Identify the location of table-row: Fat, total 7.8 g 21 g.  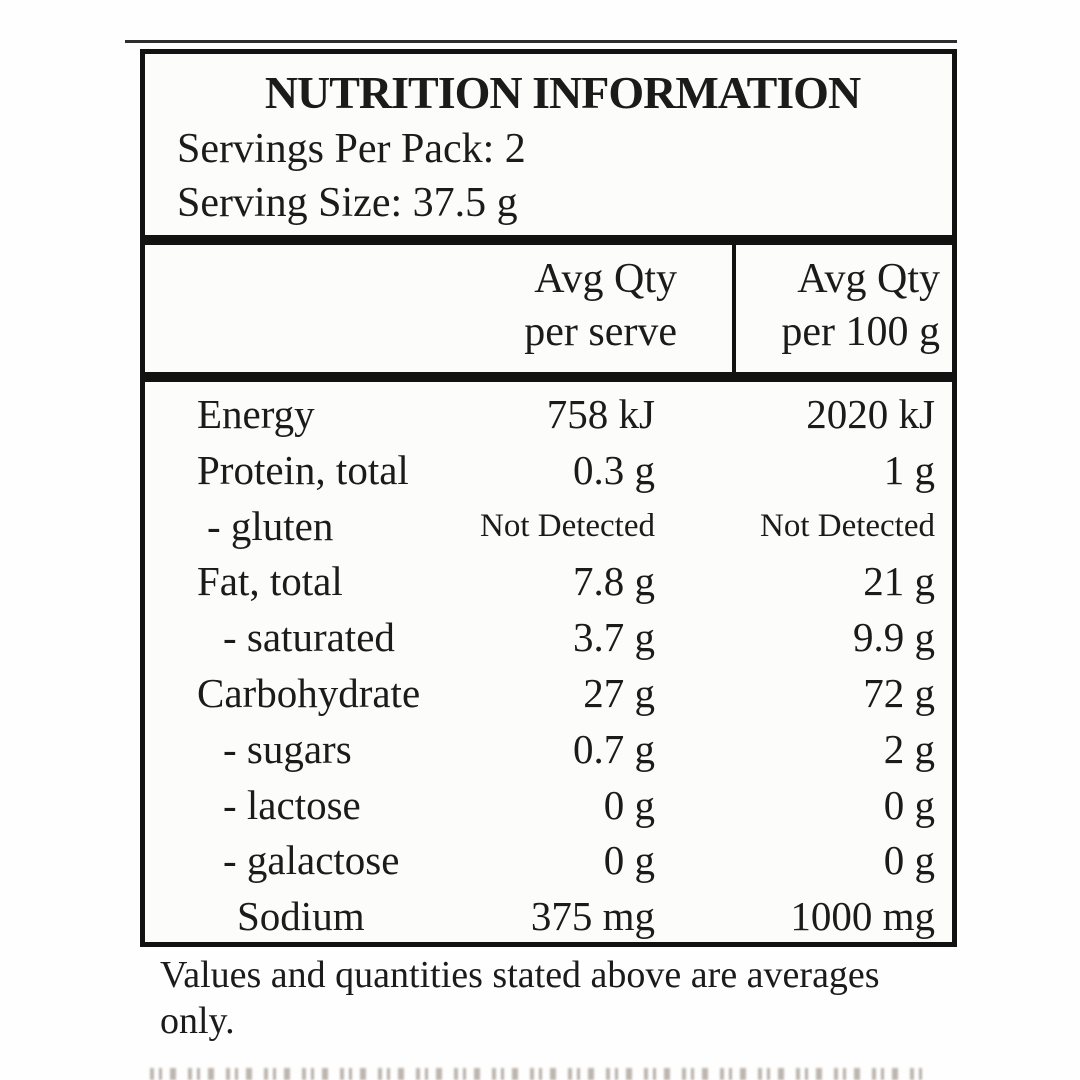
(548, 582).